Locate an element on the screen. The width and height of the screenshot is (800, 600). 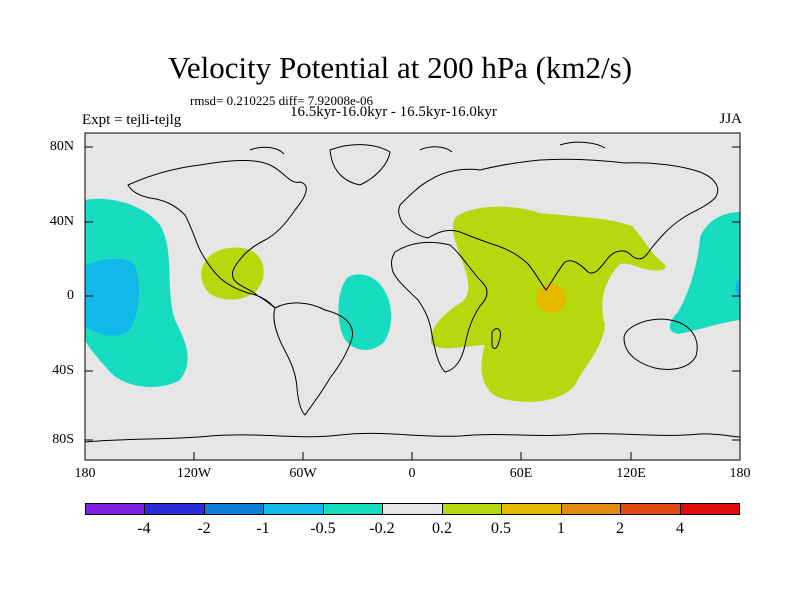
colorbar-label: 2 is located at coordinates (620, 528).